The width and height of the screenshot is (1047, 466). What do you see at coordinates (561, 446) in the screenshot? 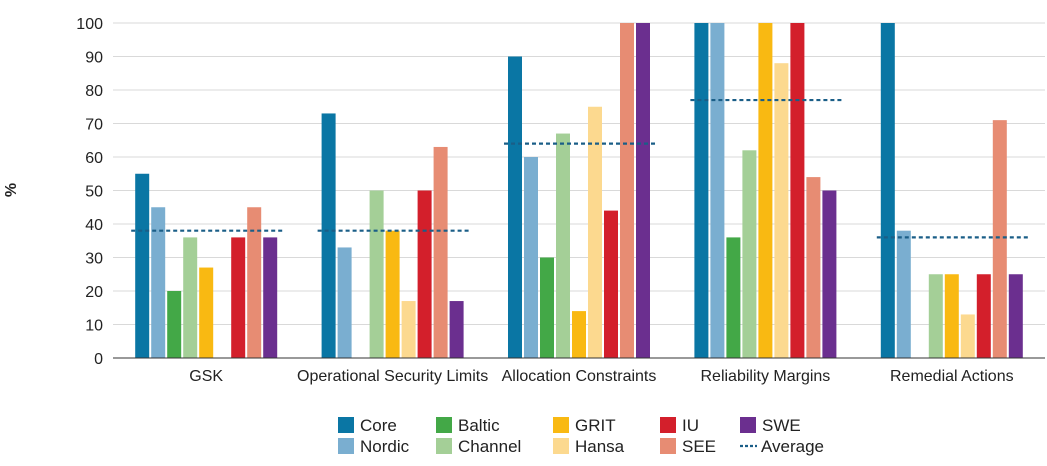
I see `legend-swatch-hansa` at bounding box center [561, 446].